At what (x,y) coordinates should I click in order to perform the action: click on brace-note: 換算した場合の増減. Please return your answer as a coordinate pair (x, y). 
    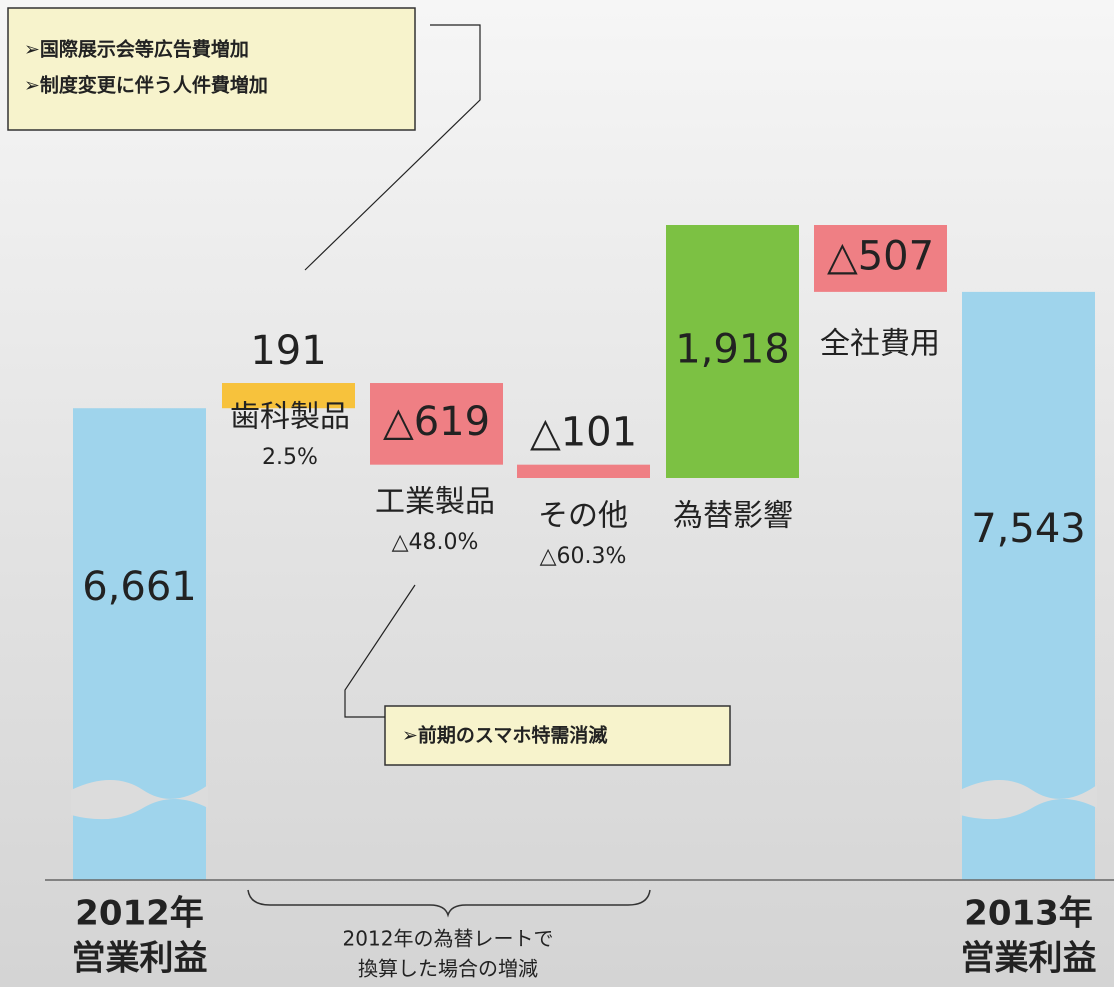
    Looking at the image, I should click on (448, 969).